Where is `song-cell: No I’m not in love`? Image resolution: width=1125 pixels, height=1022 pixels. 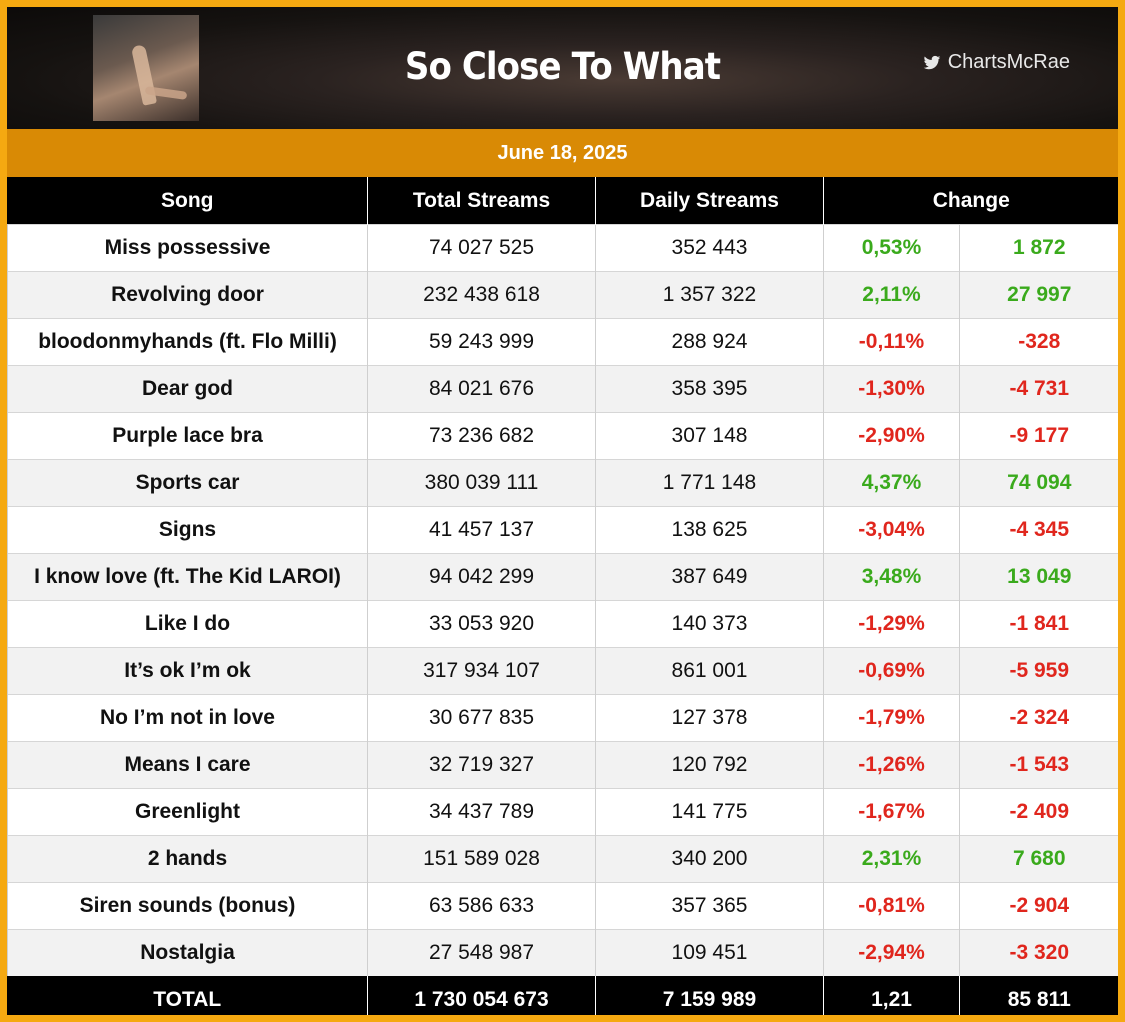 song-cell: No I’m not in love is located at coordinates (187, 718).